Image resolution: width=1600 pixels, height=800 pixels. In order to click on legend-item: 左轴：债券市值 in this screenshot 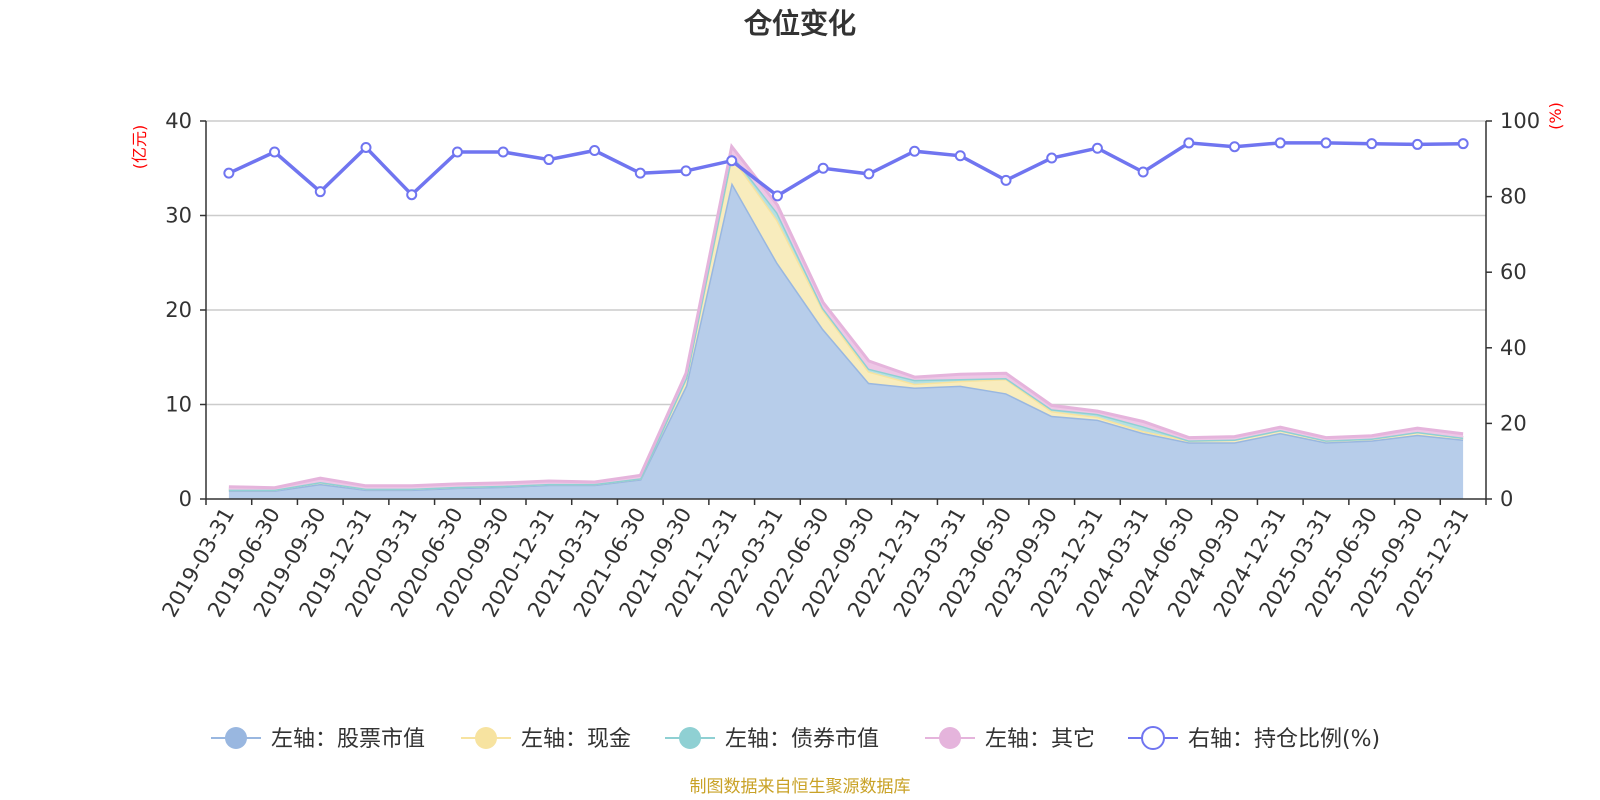, I will do `click(772, 739)`.